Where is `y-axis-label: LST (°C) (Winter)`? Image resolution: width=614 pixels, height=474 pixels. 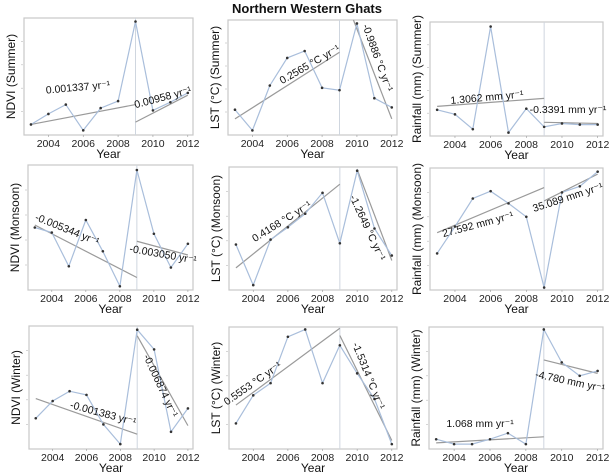 y-axis-label: LST (°C) (Winter) is located at coordinates (216, 388).